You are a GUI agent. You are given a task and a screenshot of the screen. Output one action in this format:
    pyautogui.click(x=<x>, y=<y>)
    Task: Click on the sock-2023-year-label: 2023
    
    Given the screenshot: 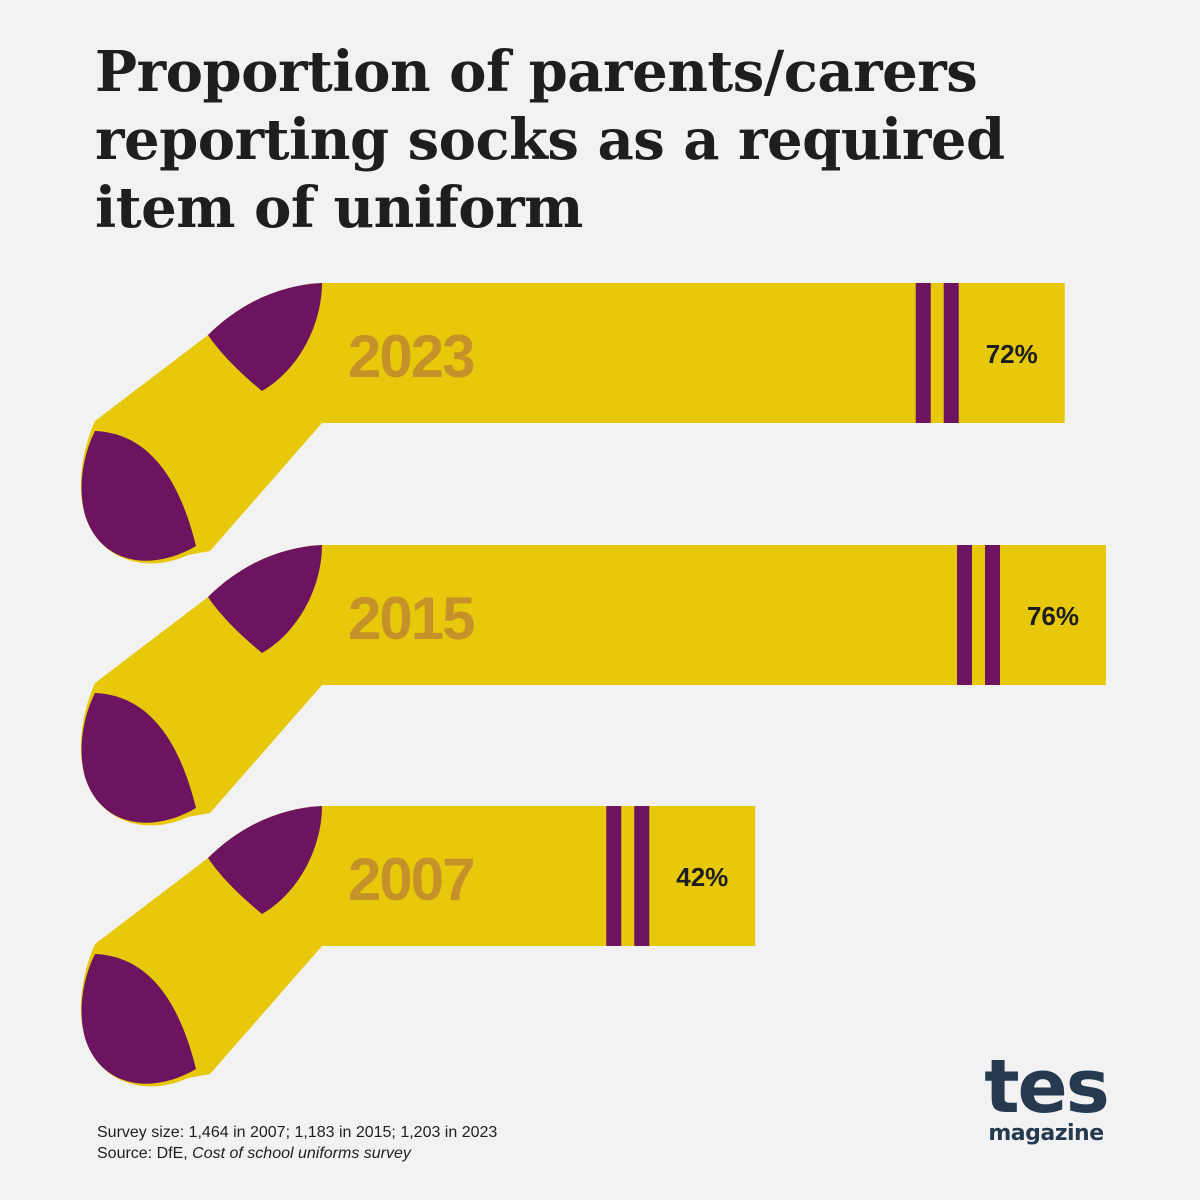 What is the action you would take?
    pyautogui.click(x=411, y=356)
    